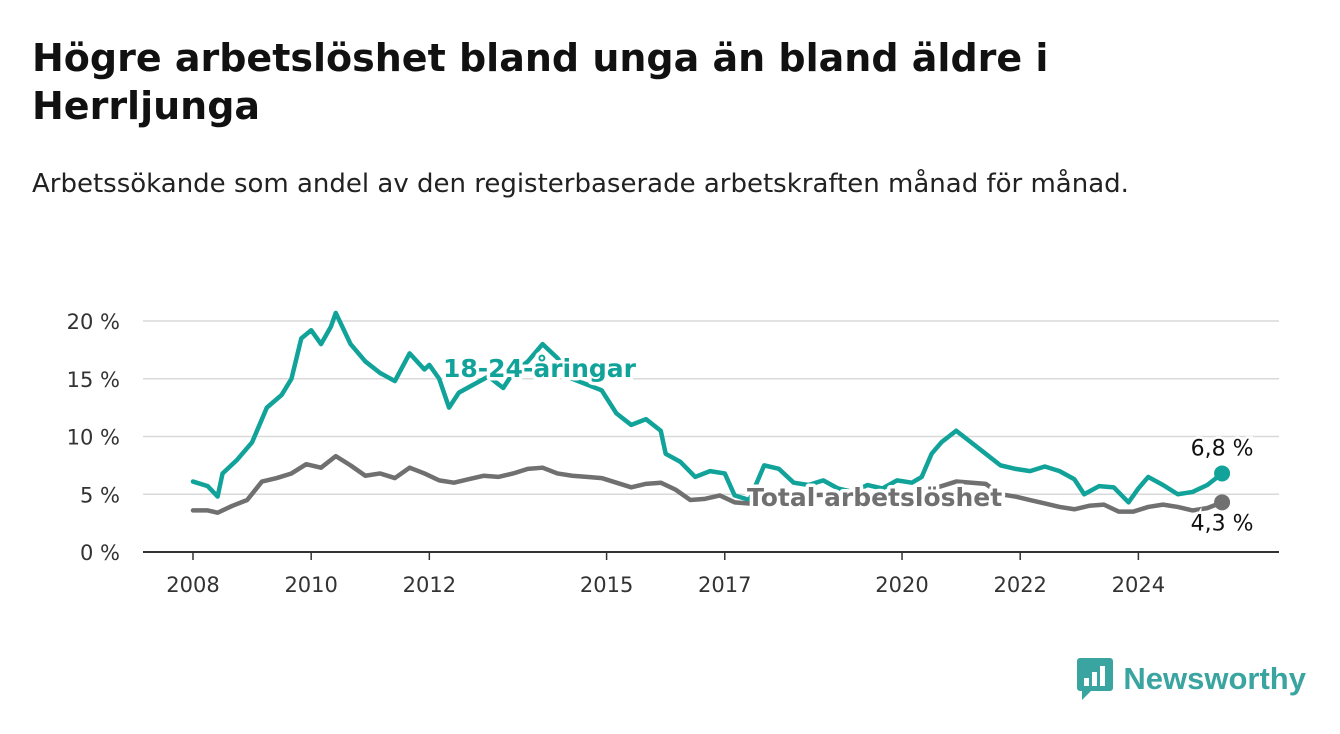  What do you see at coordinates (540, 368) in the screenshot?
I see `series-label-youth: 18-24-åringar` at bounding box center [540, 368].